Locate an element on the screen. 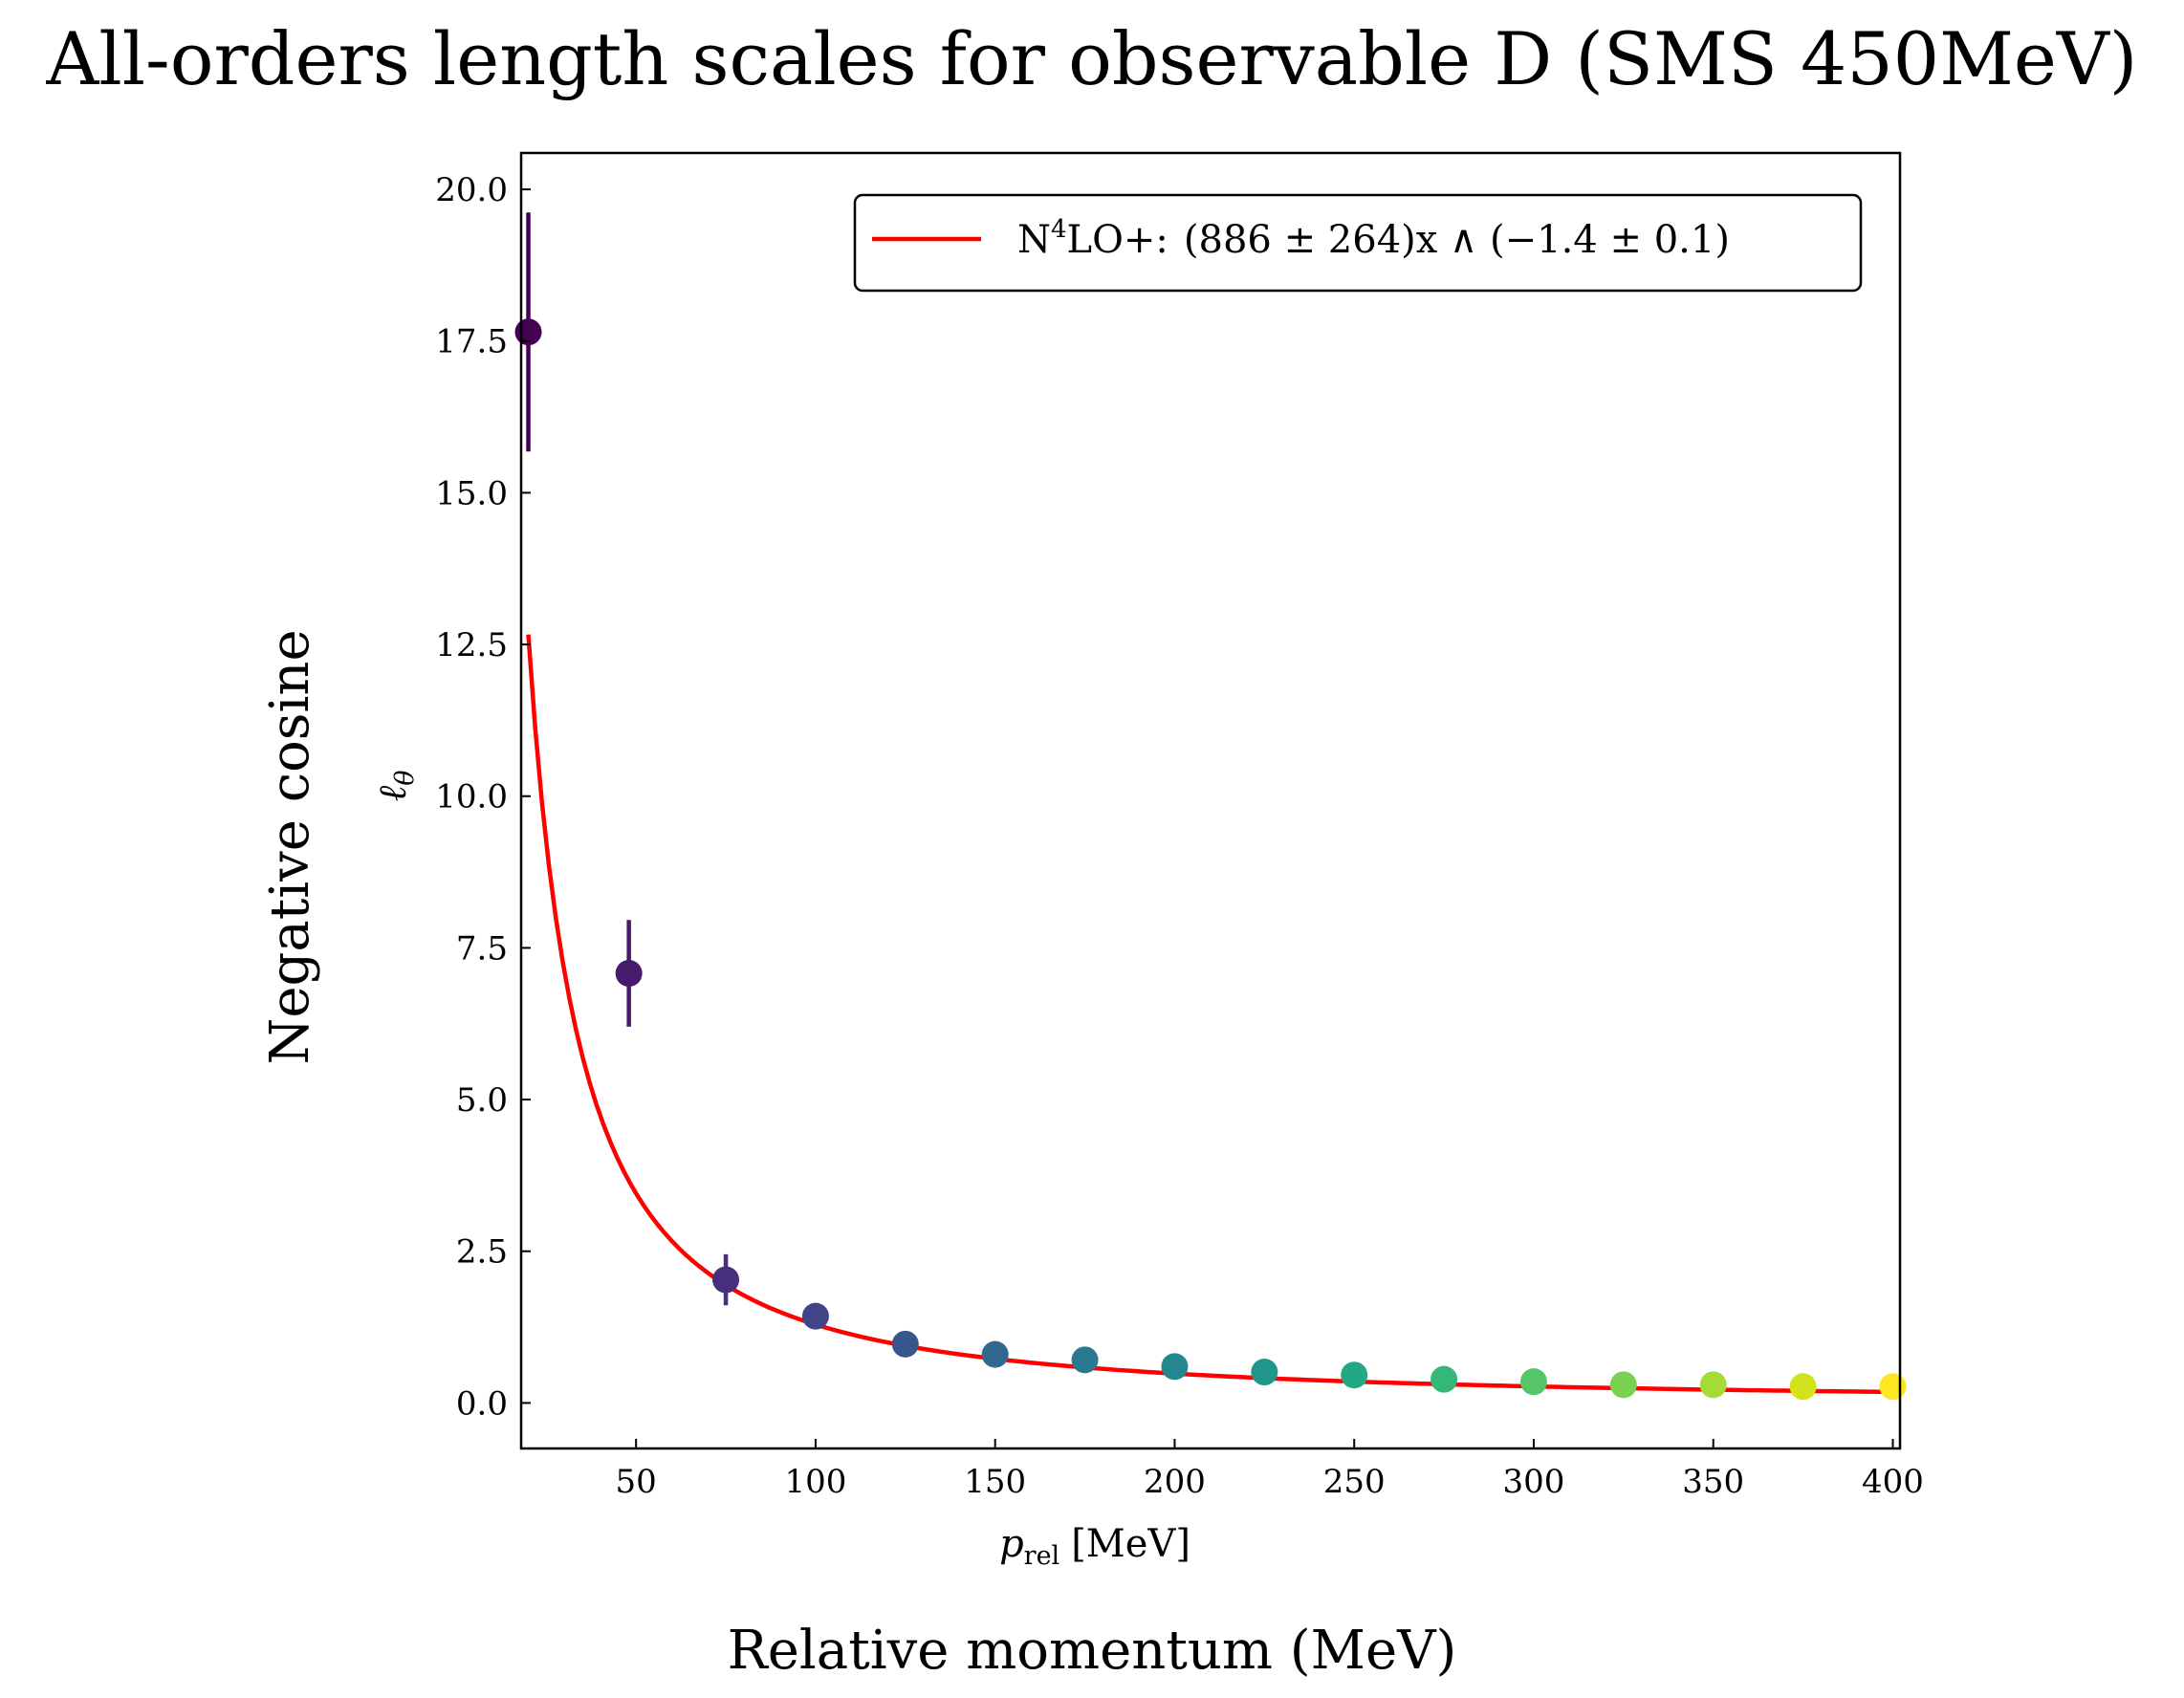 The image size is (2184, 1698). legend-label: N4LO+: (886 ± 264)x ∧ (−1.4 ± 0.1) is located at coordinates (1373, 239).